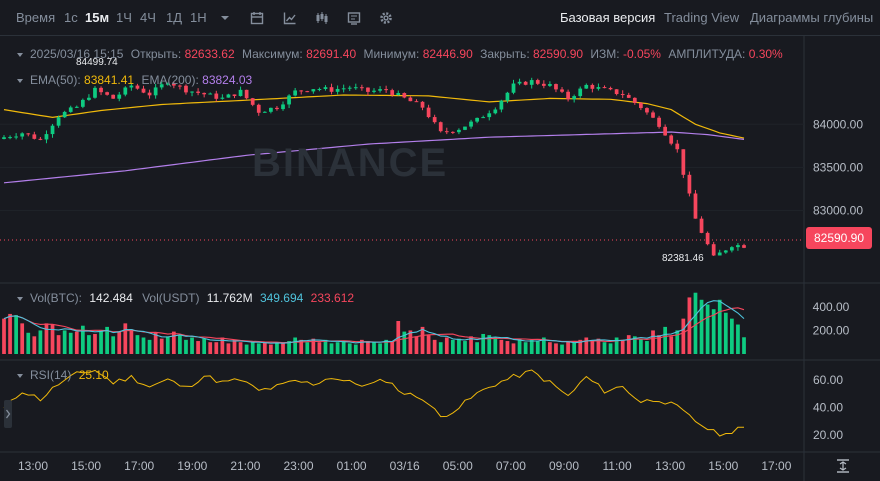 The width and height of the screenshot is (880, 481). What do you see at coordinates (702, 17) in the screenshot?
I see `view-tradingview: Trading View` at bounding box center [702, 17].